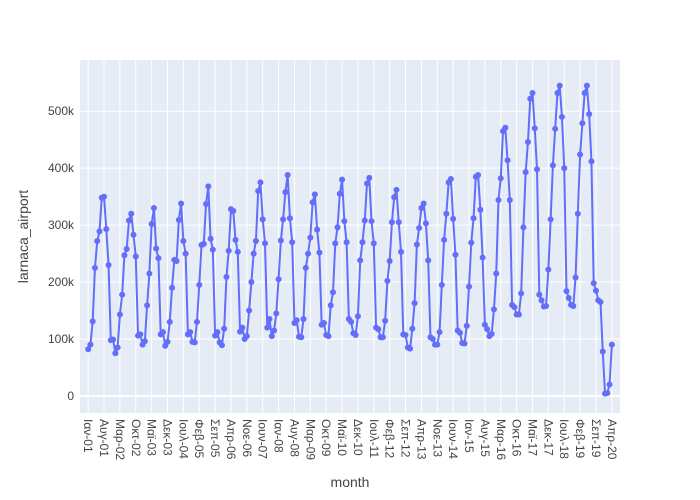 Image resolution: width=700 pixels, height=500 pixels. I want to click on x-tick-label: Ιουλ-18, so click(564, 439).